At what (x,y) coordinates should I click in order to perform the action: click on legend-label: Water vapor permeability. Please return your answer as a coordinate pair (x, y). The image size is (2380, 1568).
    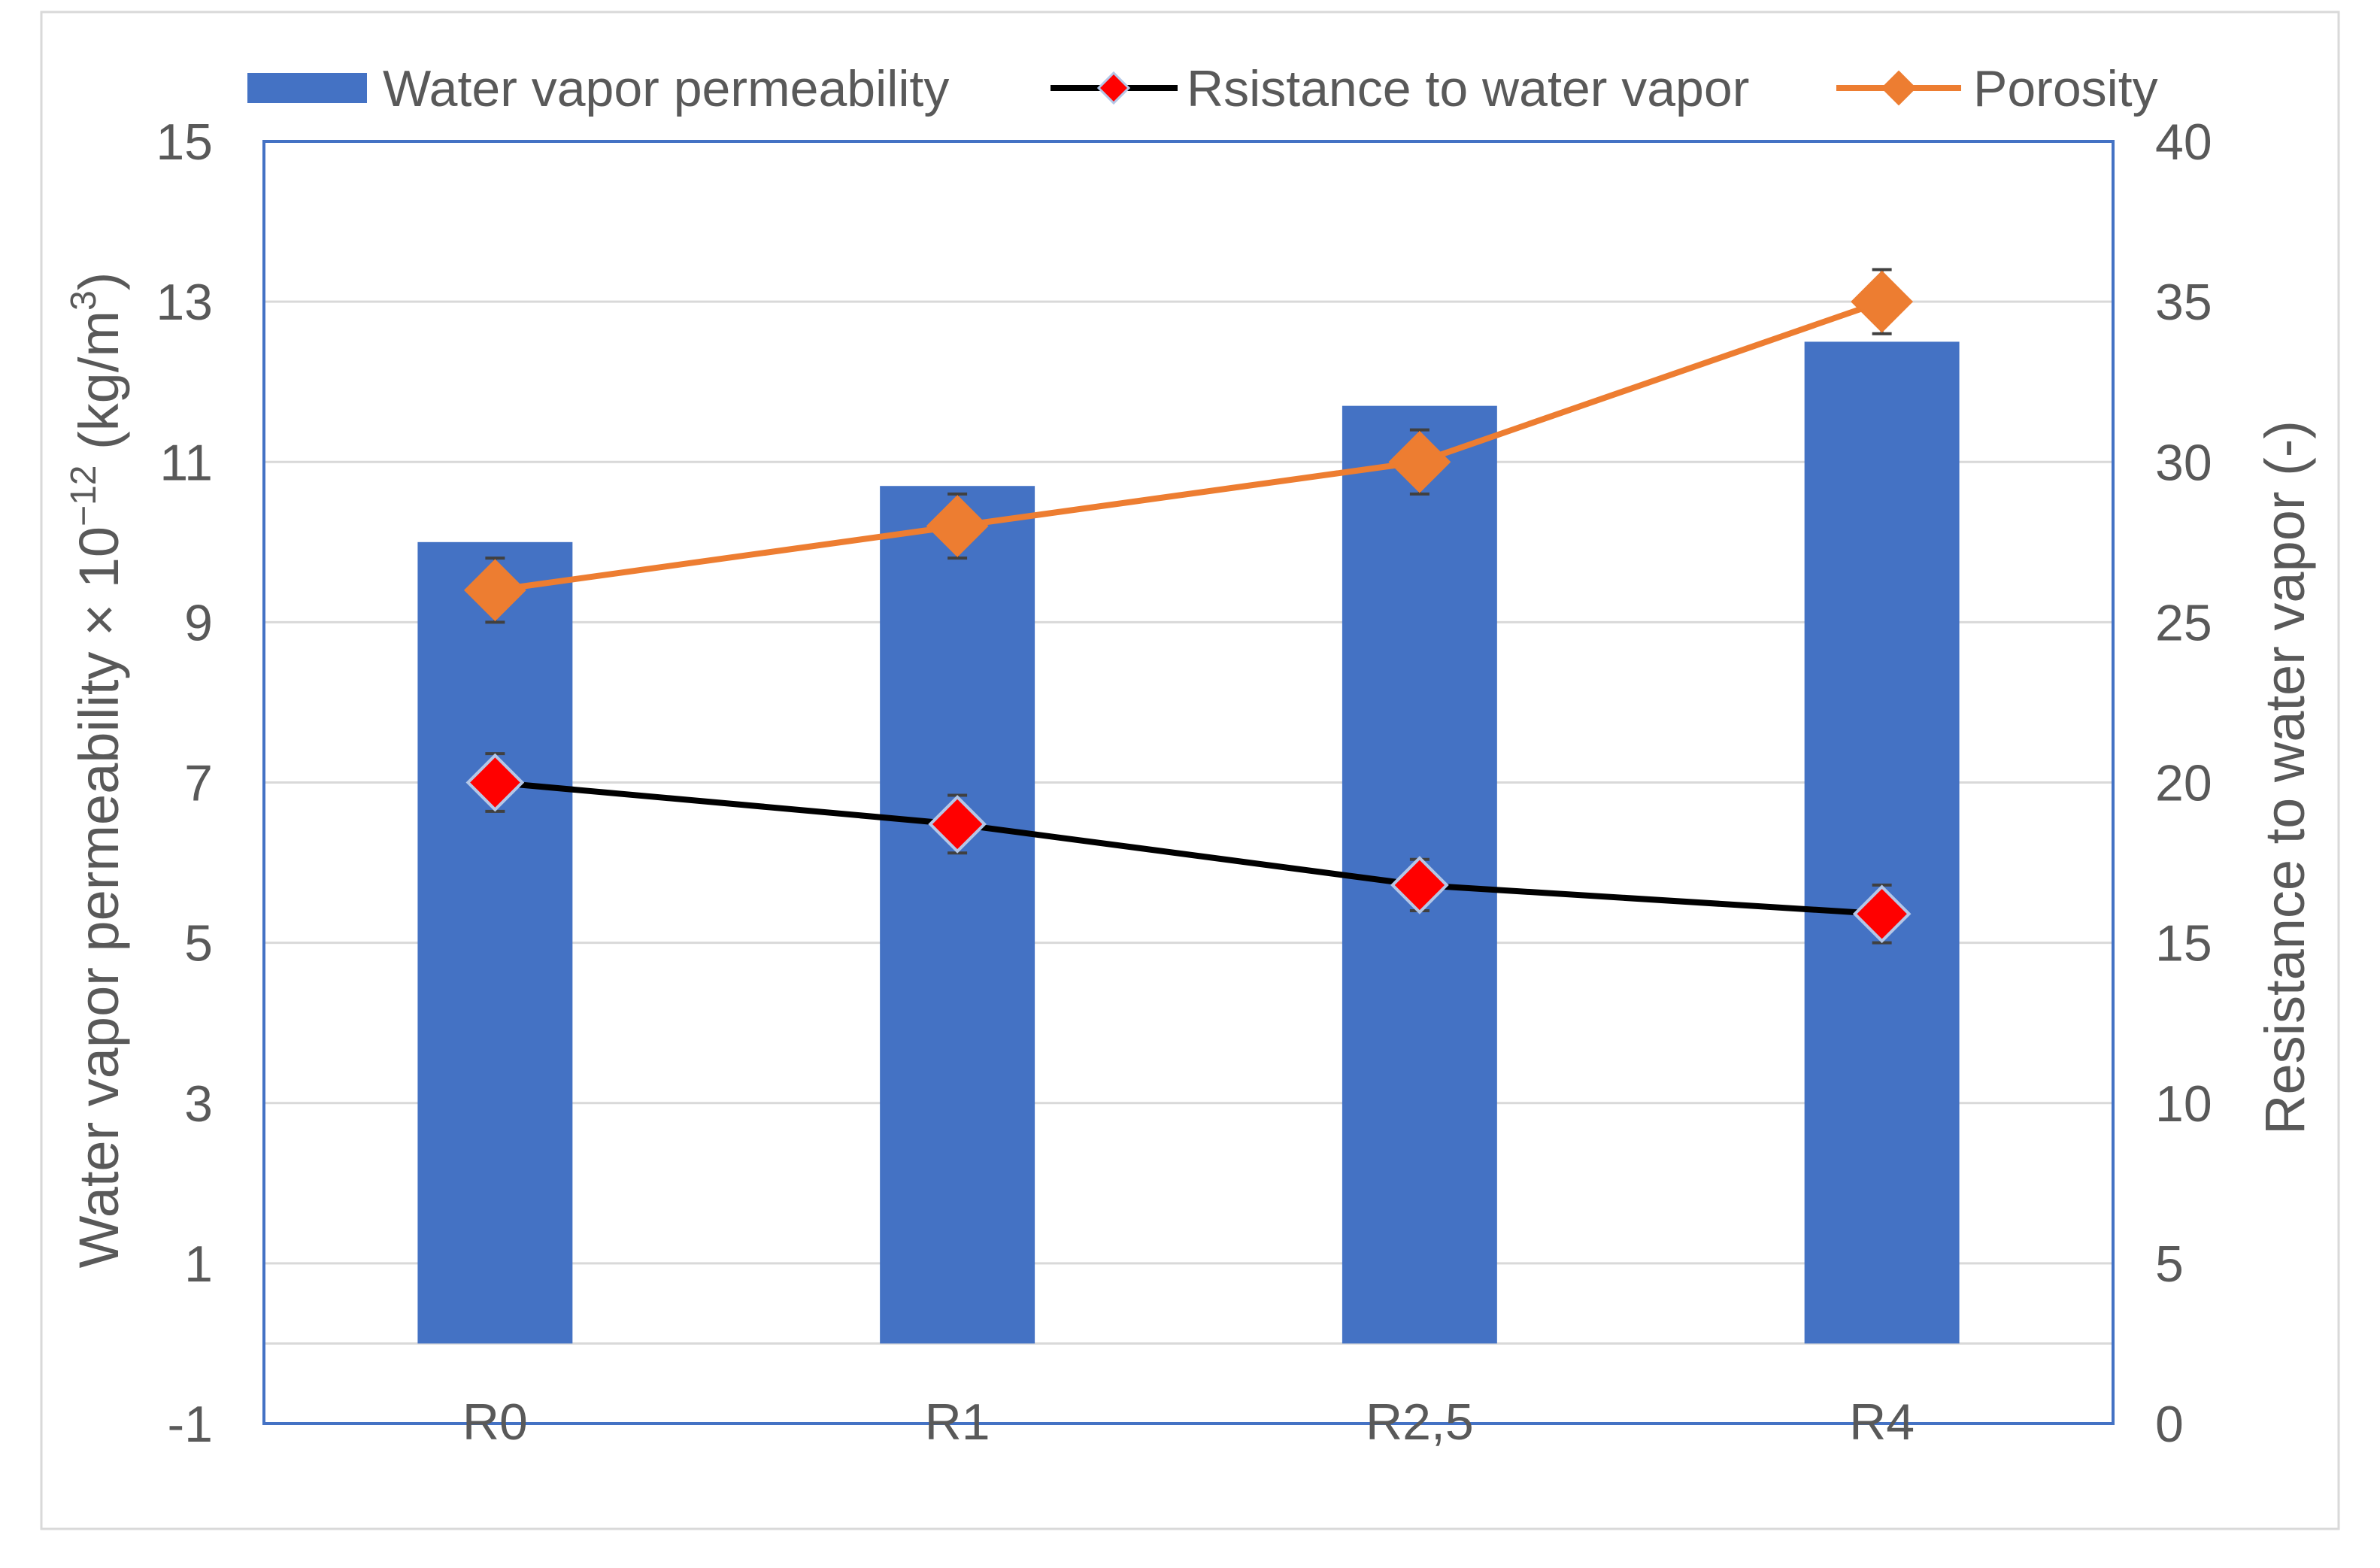
    Looking at the image, I should click on (666, 88).